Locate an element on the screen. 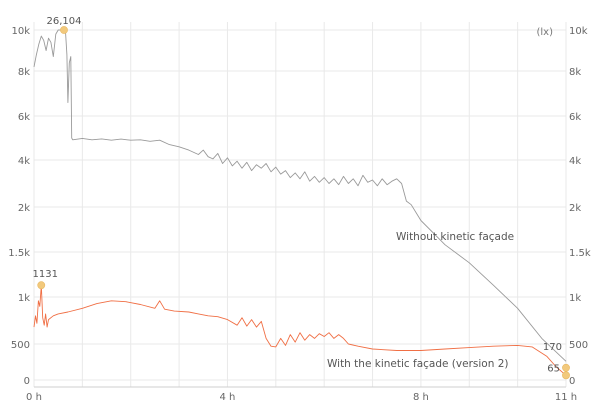  x-axis-ticks: 0 h 4 h 8 h 11 h is located at coordinates (301, 397).